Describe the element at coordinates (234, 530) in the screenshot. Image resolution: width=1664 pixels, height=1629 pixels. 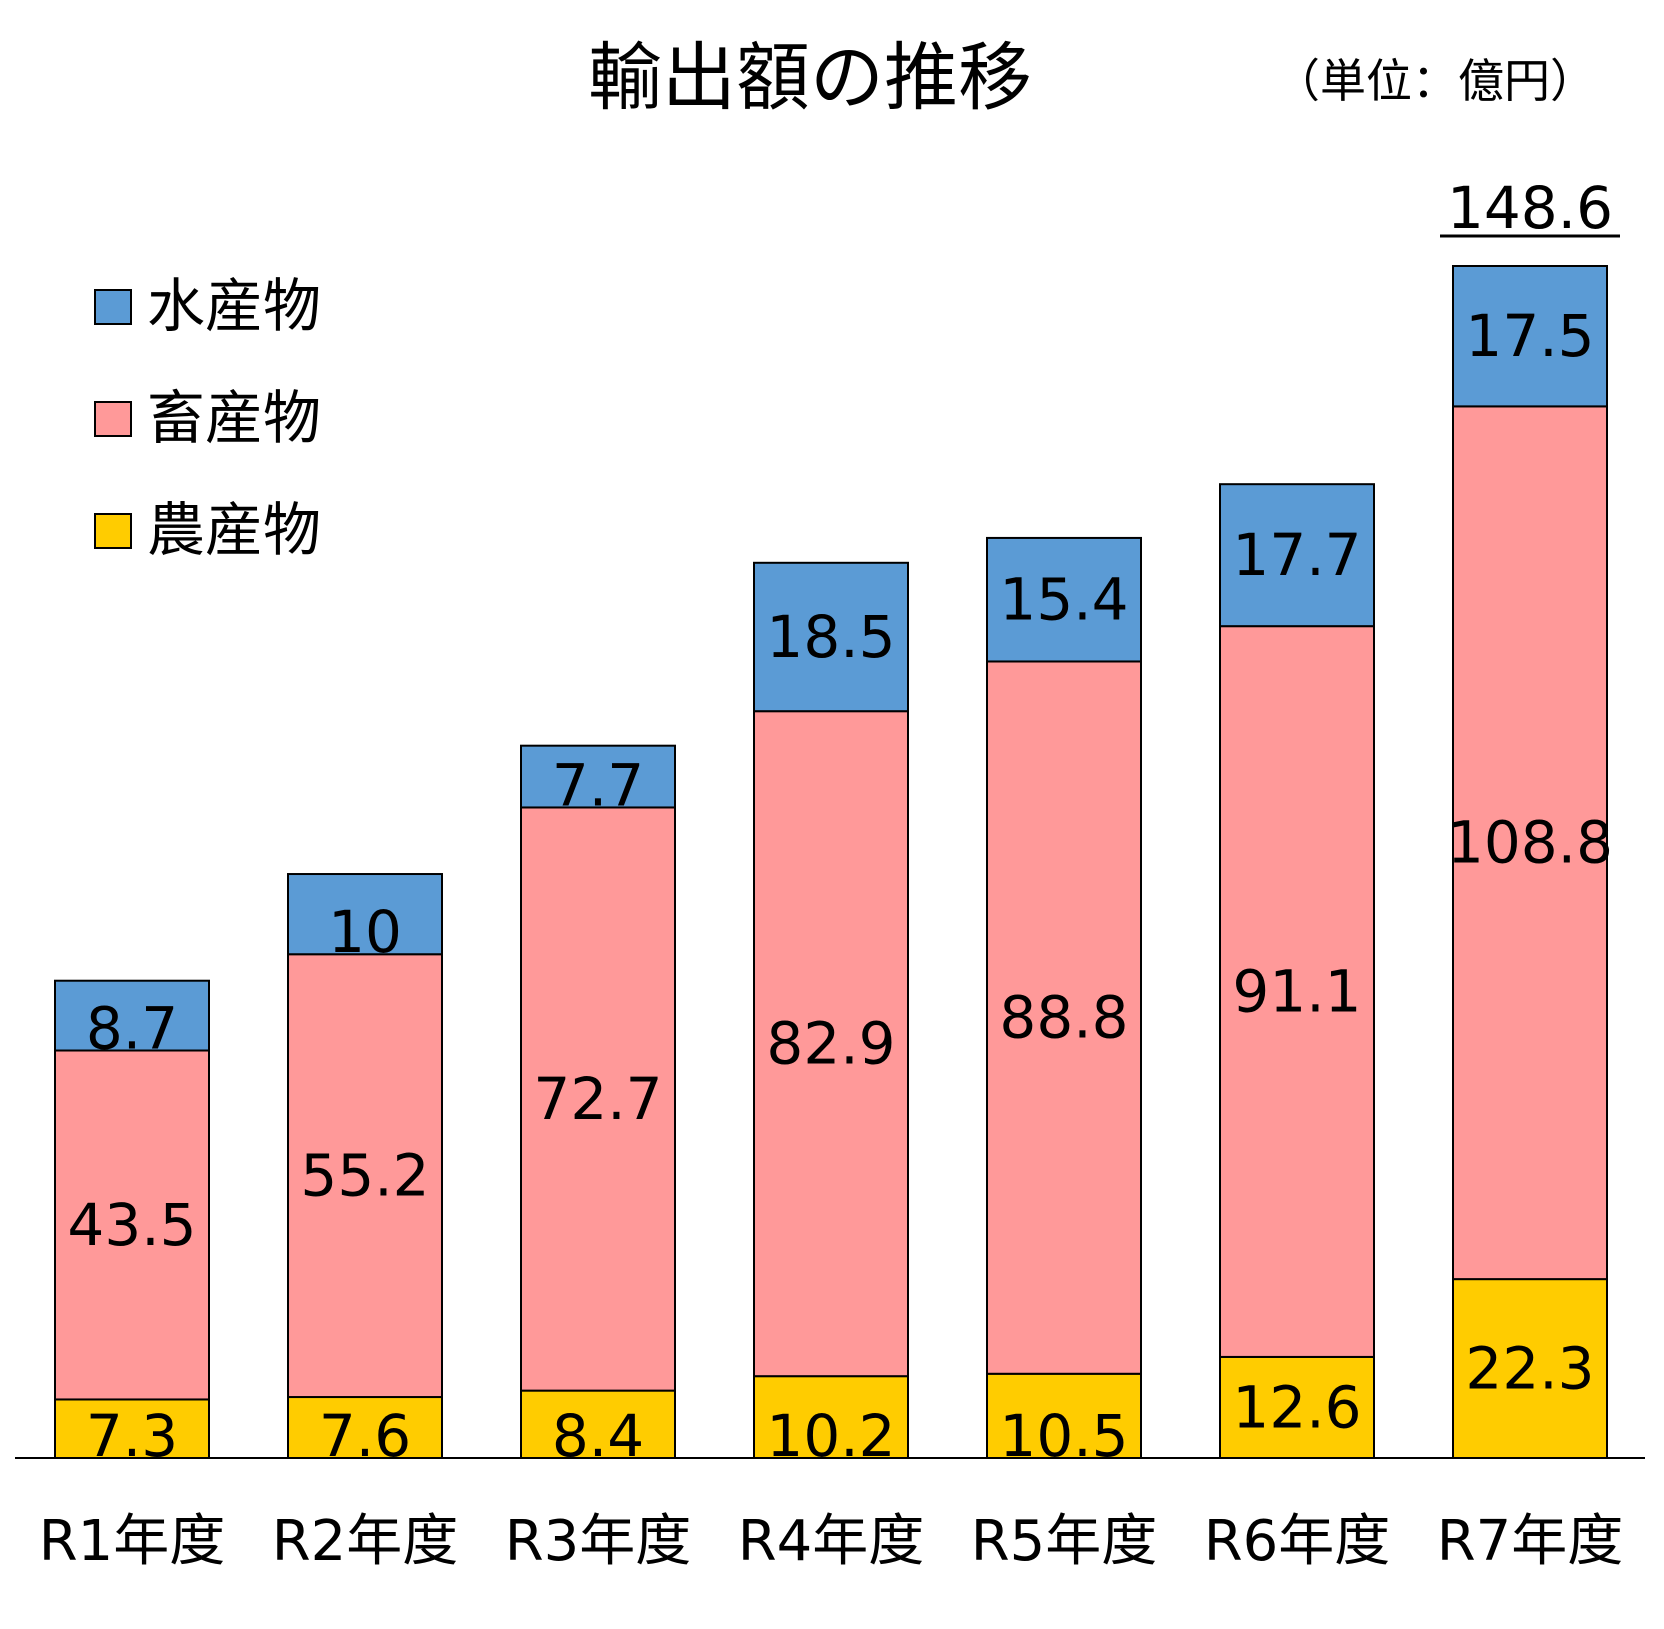
I see `legend-label: 農産物` at that location.